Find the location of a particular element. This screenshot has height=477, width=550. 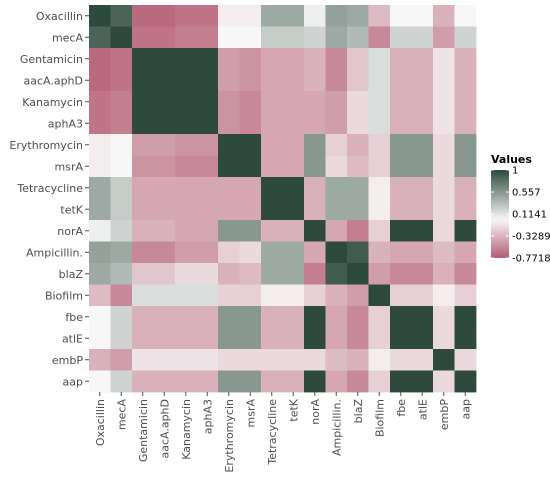

color-legend: Values 1 0.557 0.1141 -0.3289 -0.7718 is located at coordinates (520, 209).